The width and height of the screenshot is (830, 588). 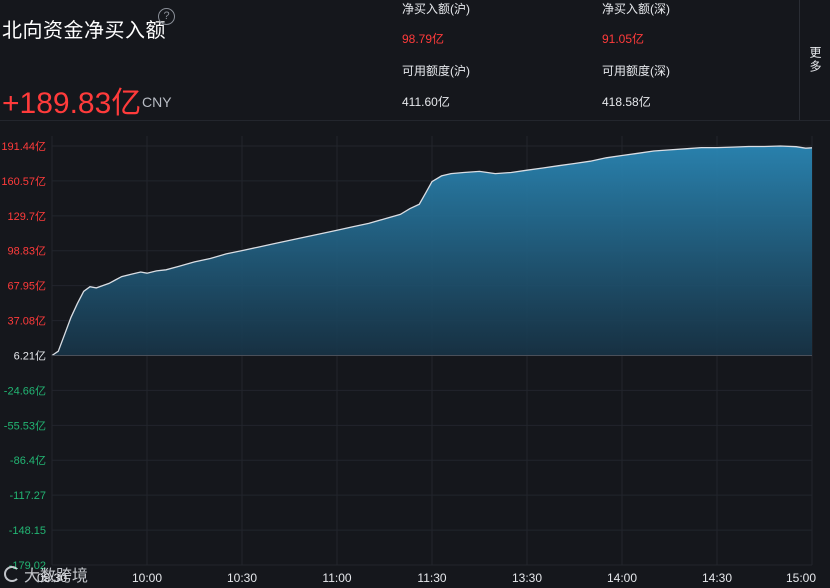 I want to click on x-tick-label: 11:00, so click(x=336, y=578).